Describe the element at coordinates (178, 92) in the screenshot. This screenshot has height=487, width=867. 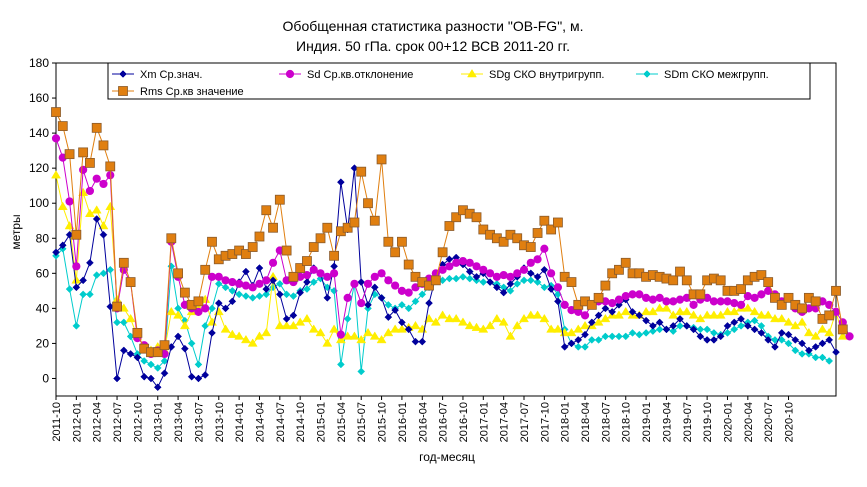
I see `legend-item: Rms Ср.кв значение` at that location.